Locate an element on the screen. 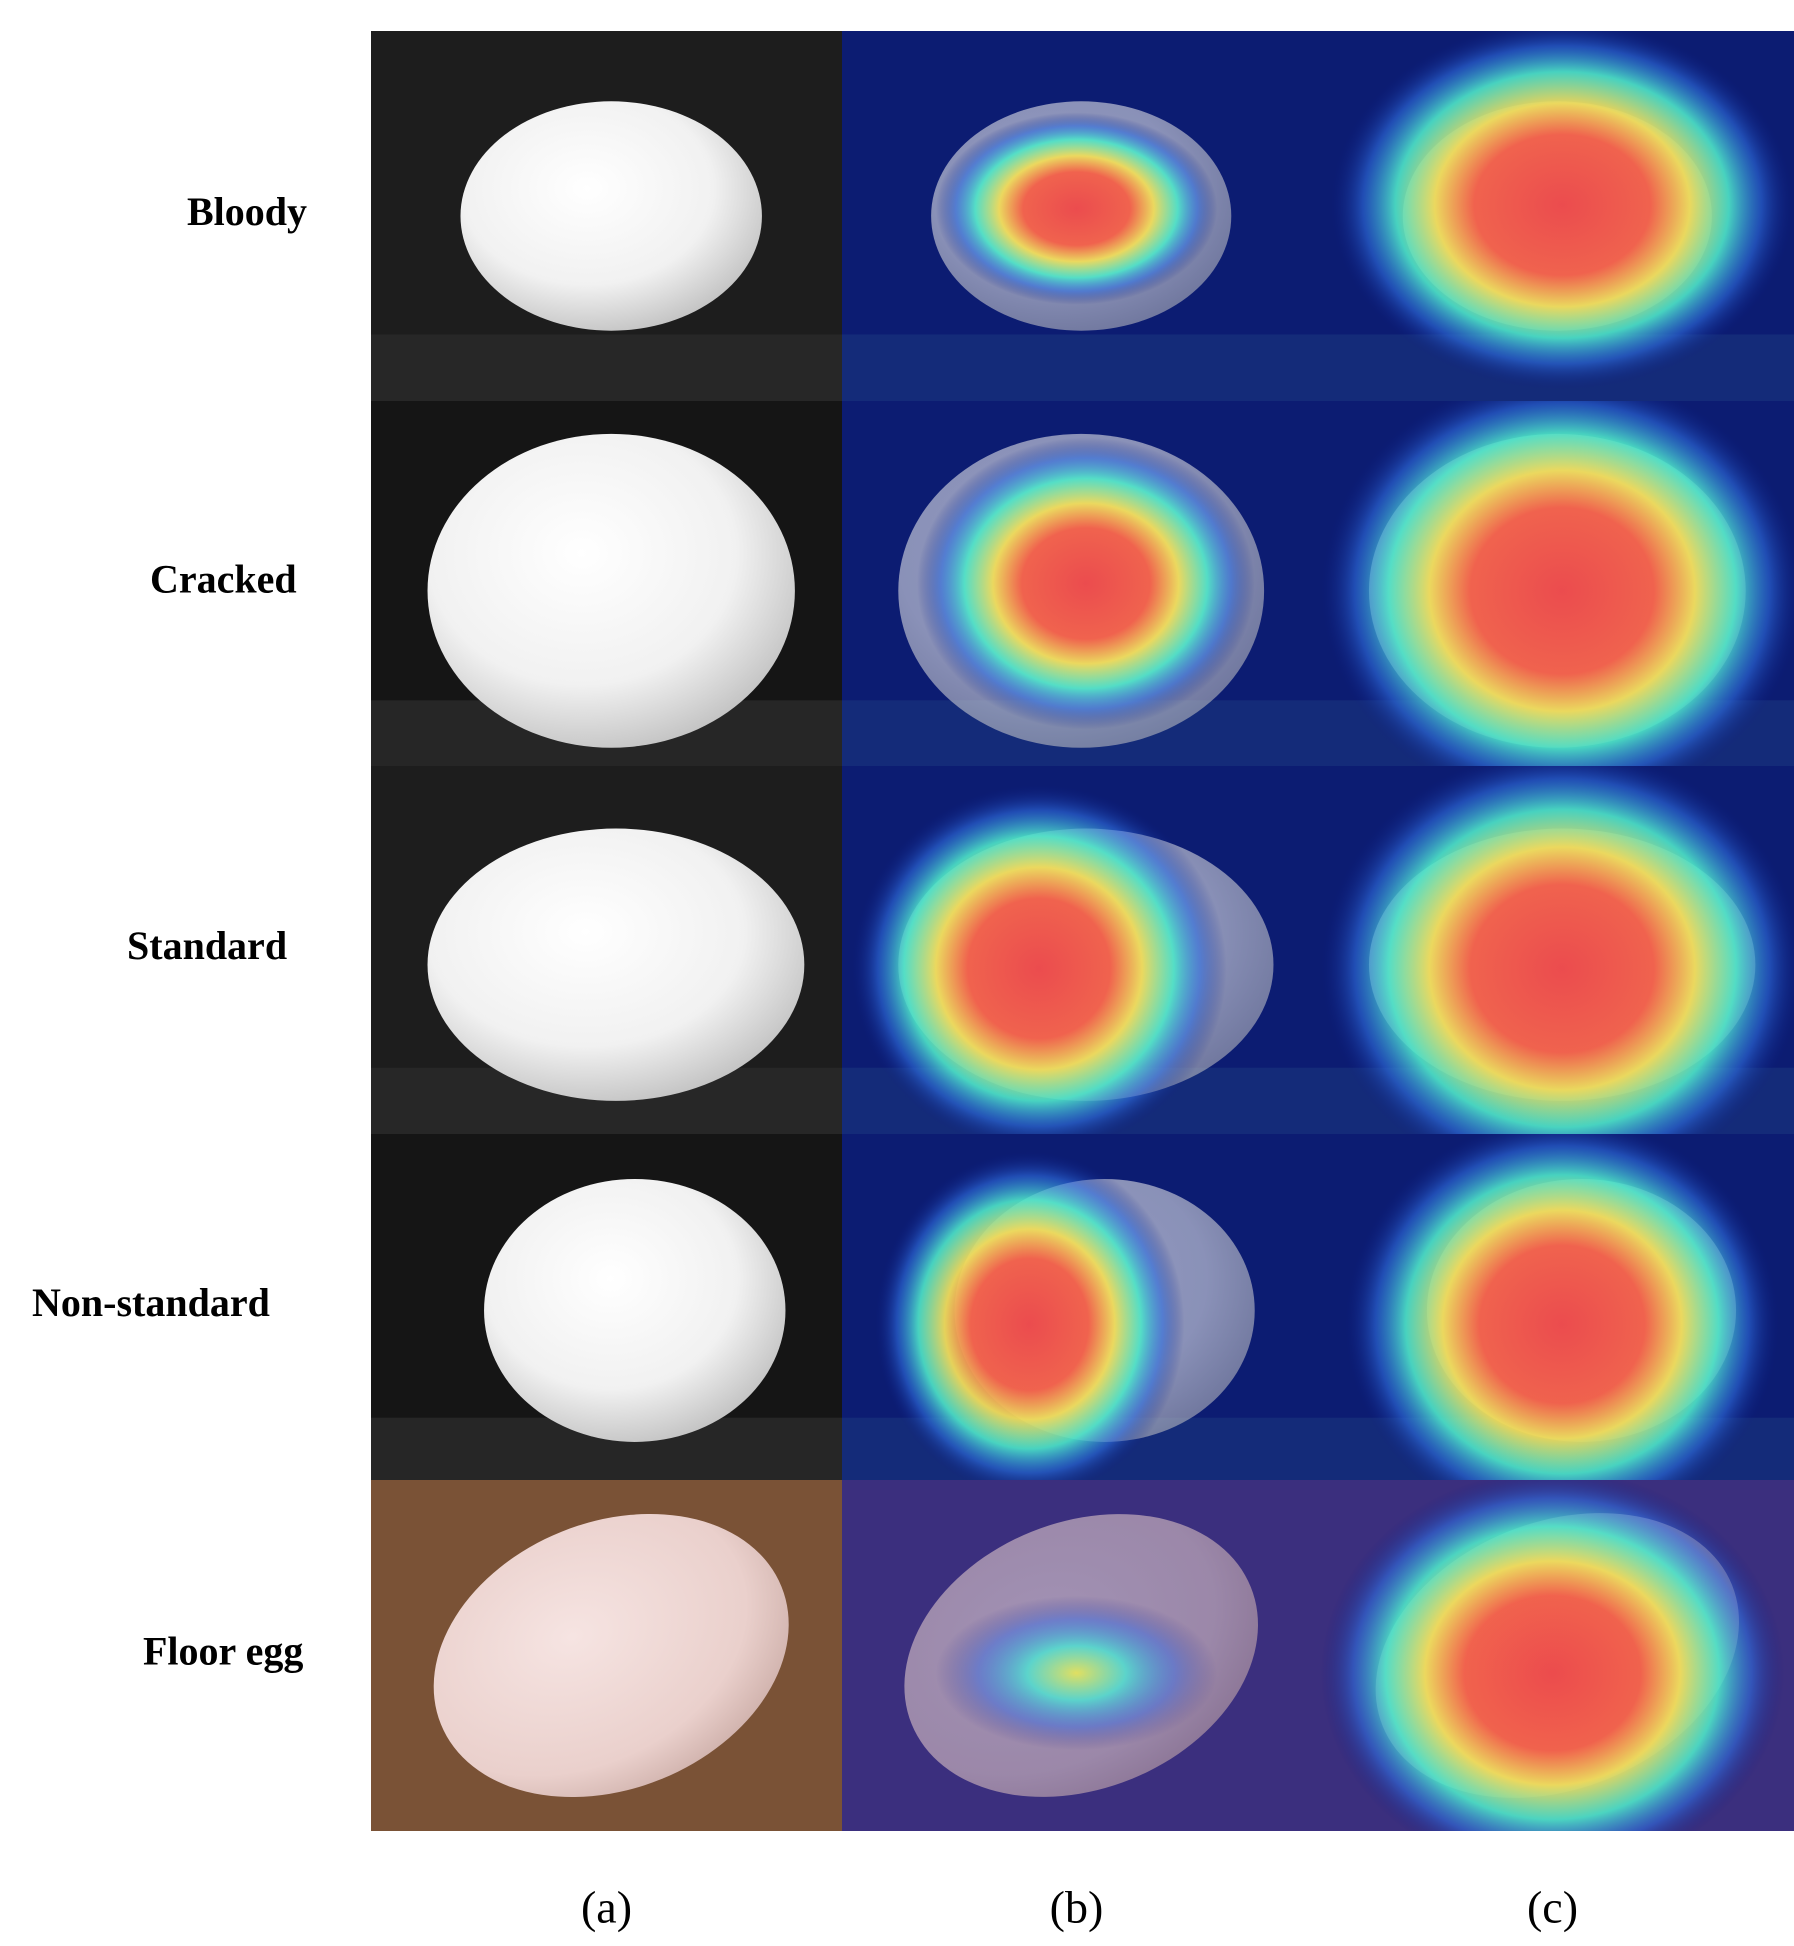 The width and height of the screenshot is (1794, 1946). row-label: Non-standard is located at coordinates (151, 1302).